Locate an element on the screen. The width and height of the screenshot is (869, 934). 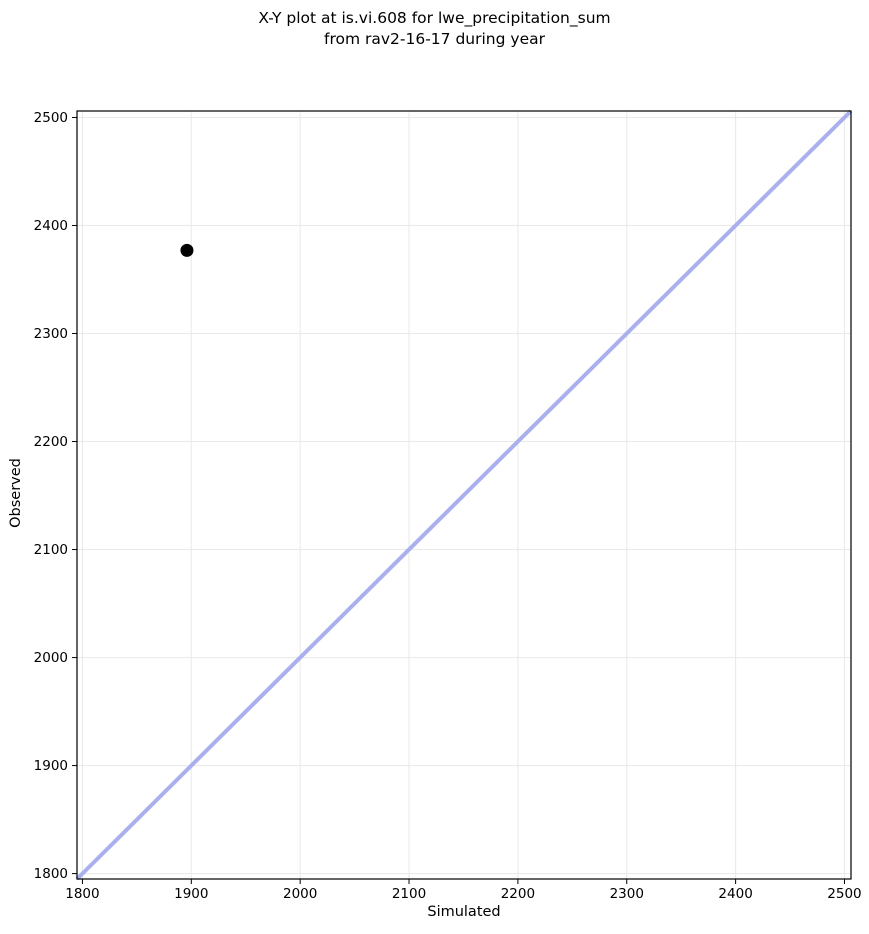
x-tick-label: 2100 is located at coordinates (409, 894).